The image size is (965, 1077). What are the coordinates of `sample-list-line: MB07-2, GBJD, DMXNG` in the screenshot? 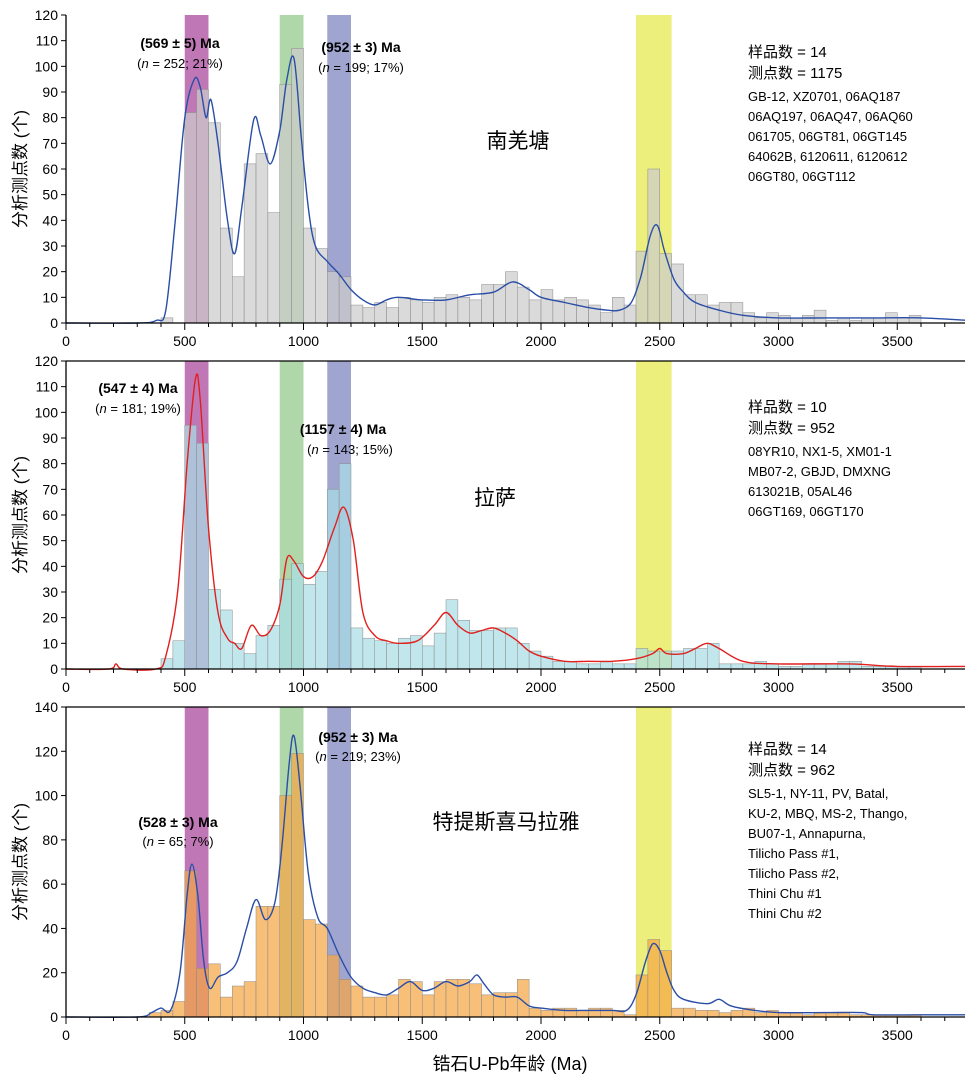 It's located at (819, 471).